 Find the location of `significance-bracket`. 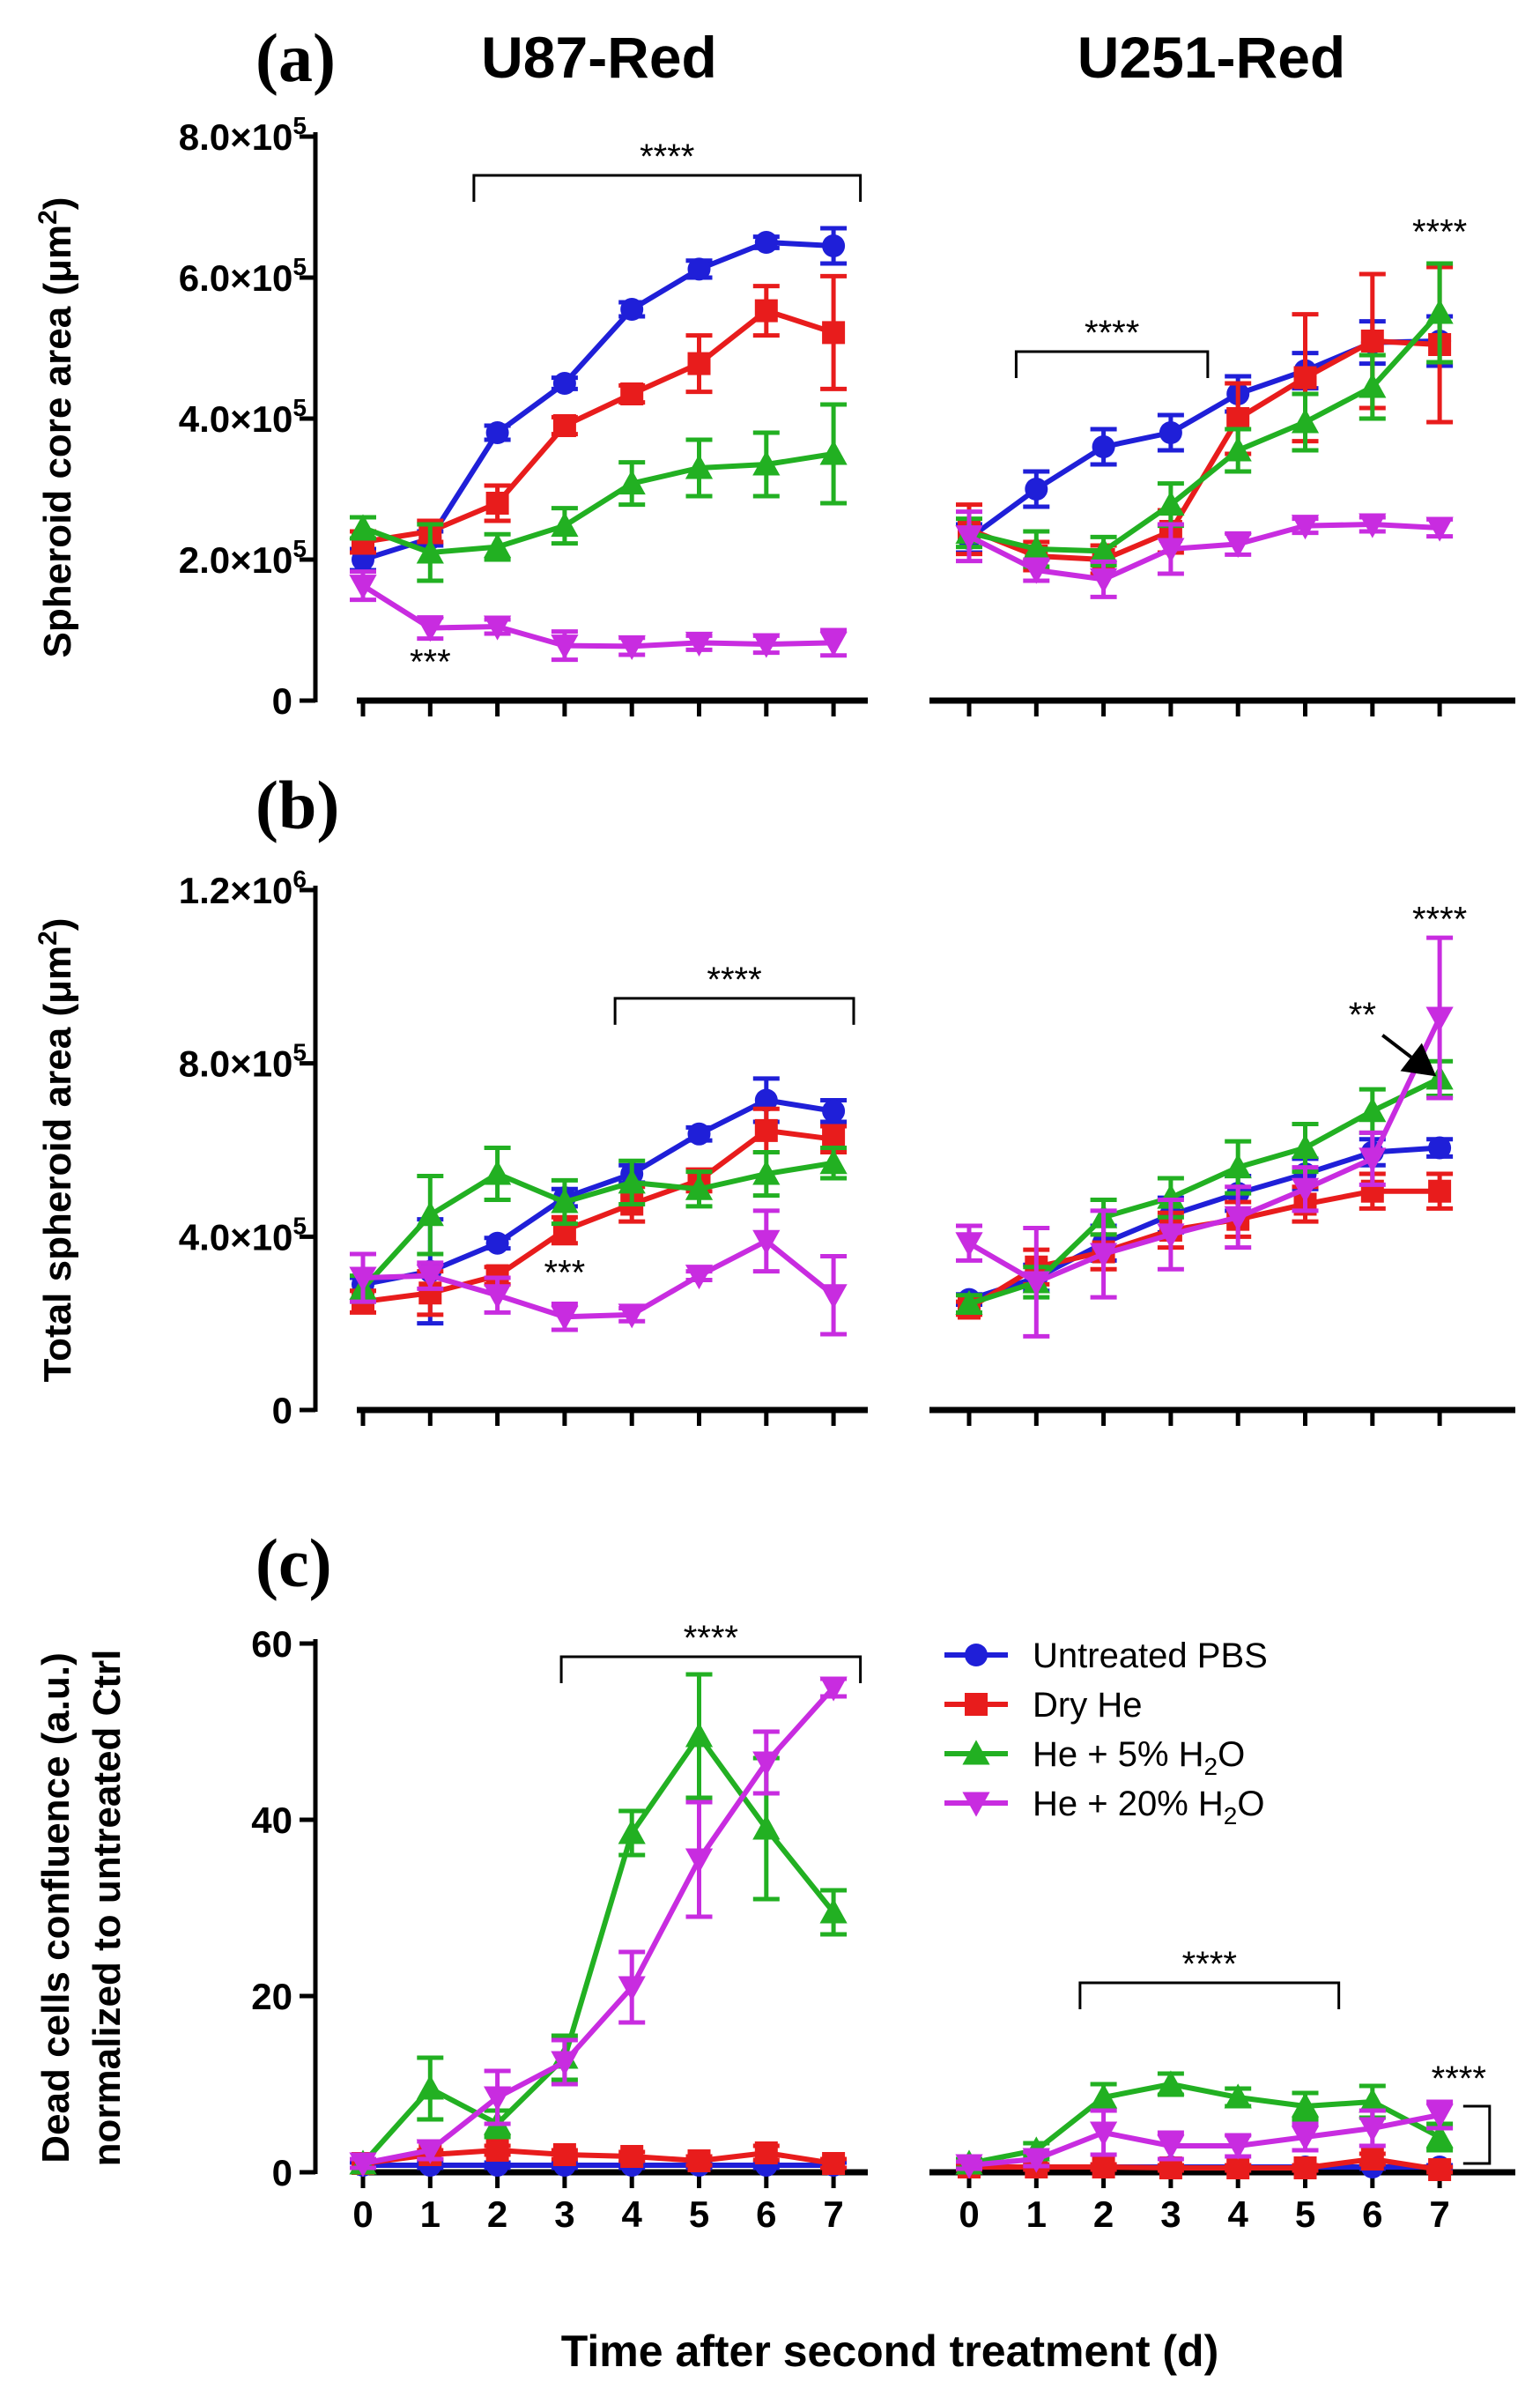

significance-bracket is located at coordinates (1477, 2135).